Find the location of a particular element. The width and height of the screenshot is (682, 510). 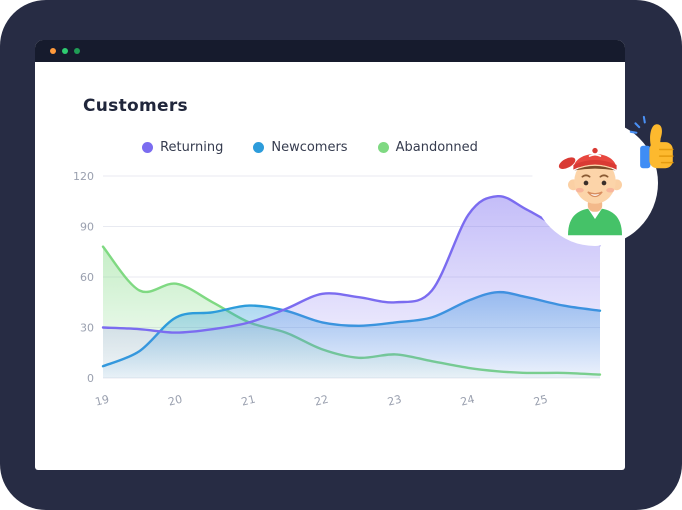

svg-text: 24 is located at coordinates (467, 401).